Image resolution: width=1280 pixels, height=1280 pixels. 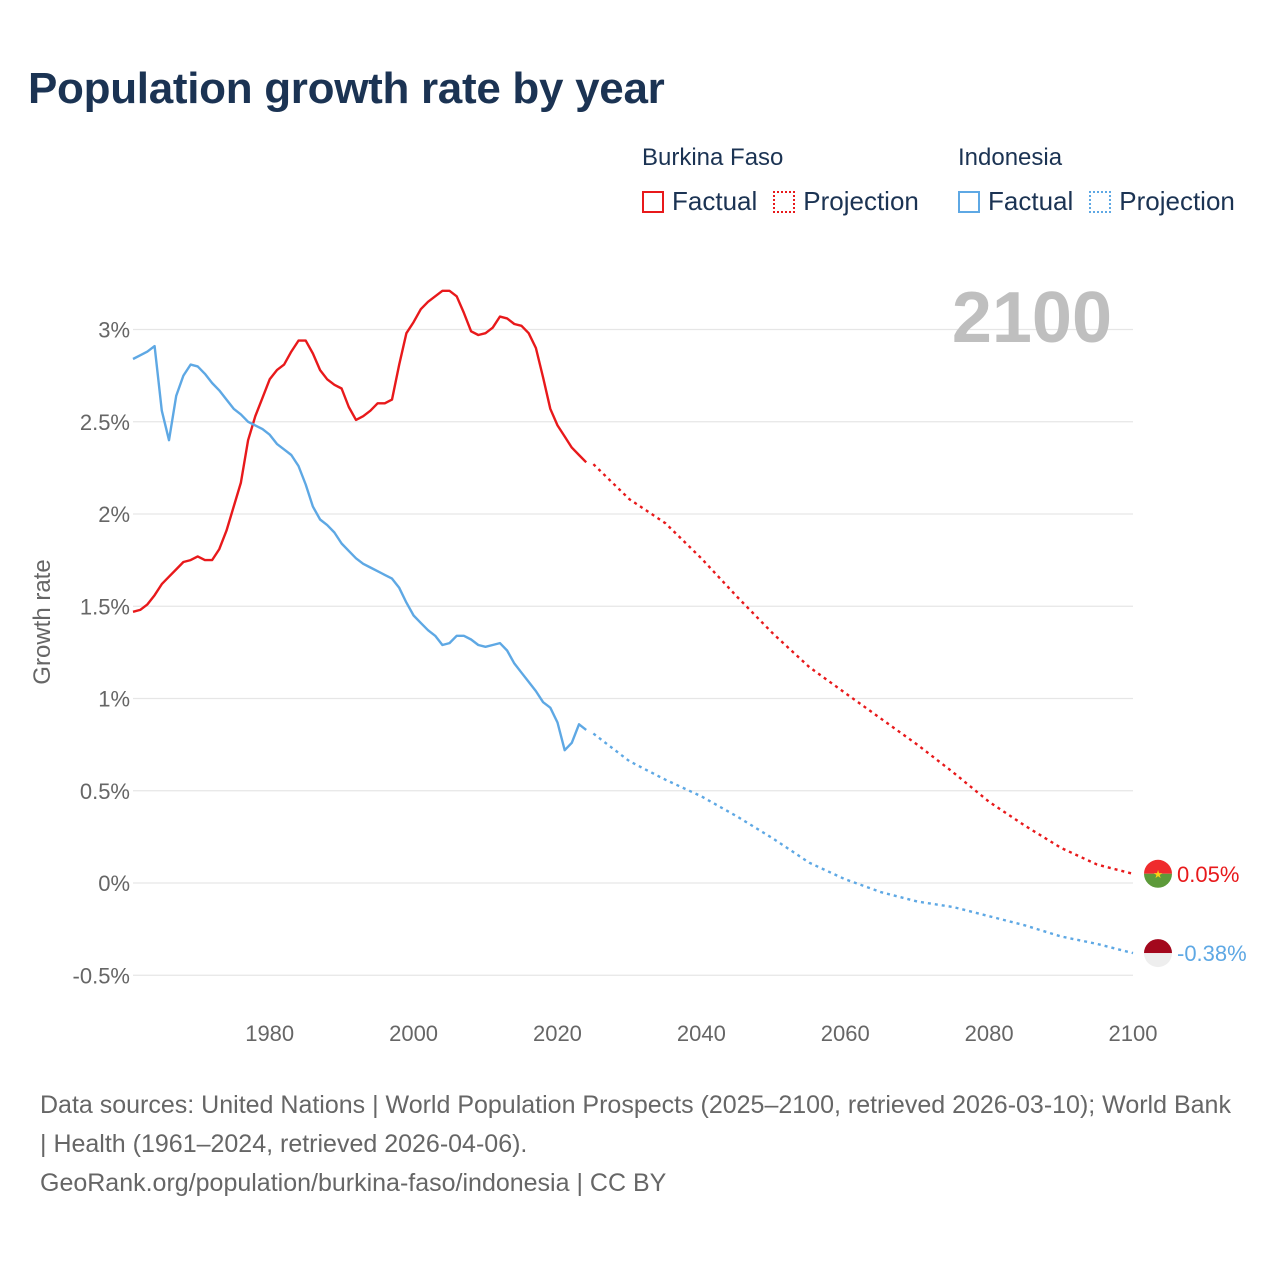 I want to click on end-value-label-indonesia: -0.38%, so click(x=1212, y=953).